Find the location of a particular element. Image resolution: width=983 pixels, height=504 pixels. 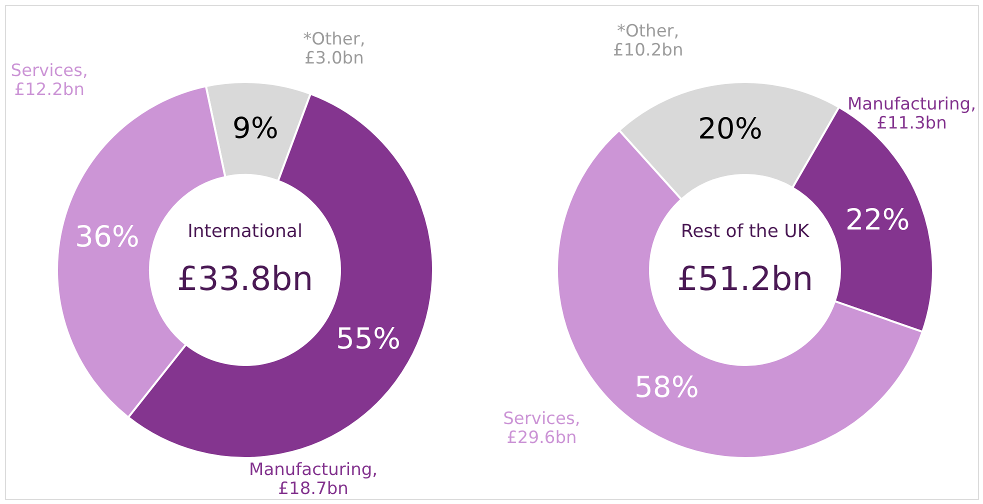

text: Rest of the UK is located at coordinates (745, 231).